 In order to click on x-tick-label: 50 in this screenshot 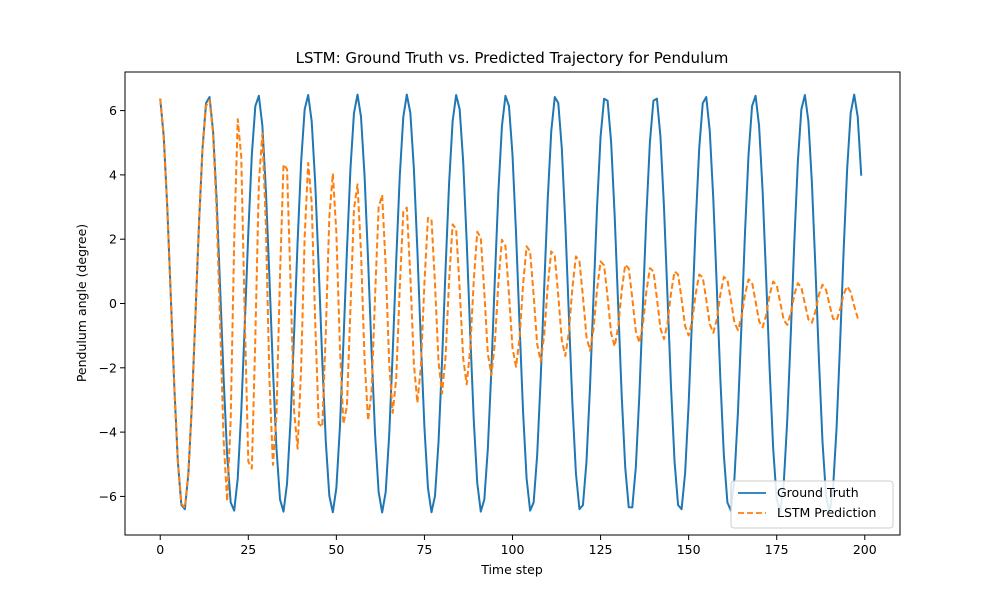, I will do `click(336, 549)`.